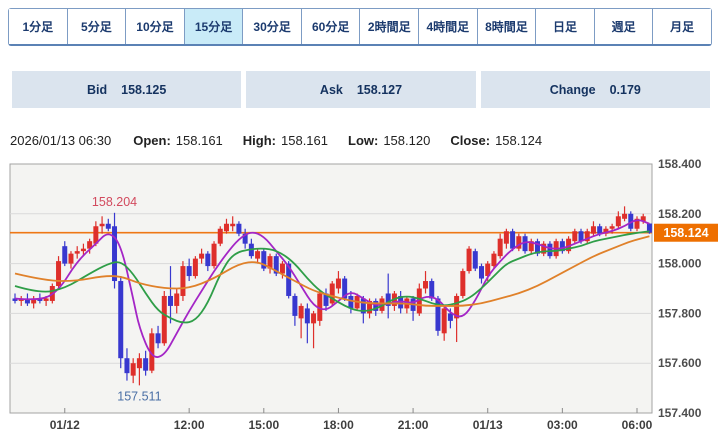  I want to click on tab-weekly: 週足, so click(624, 26).